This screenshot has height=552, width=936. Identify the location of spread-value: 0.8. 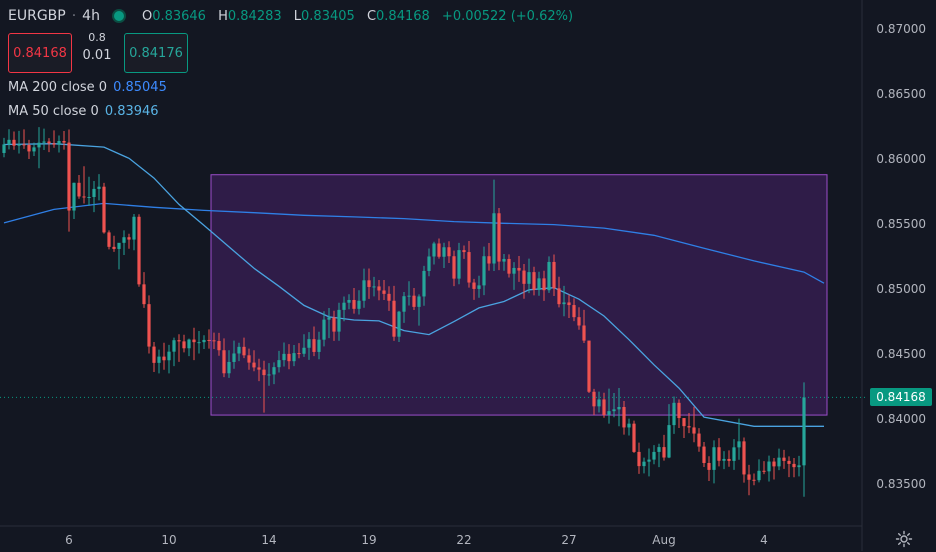
(97, 37).